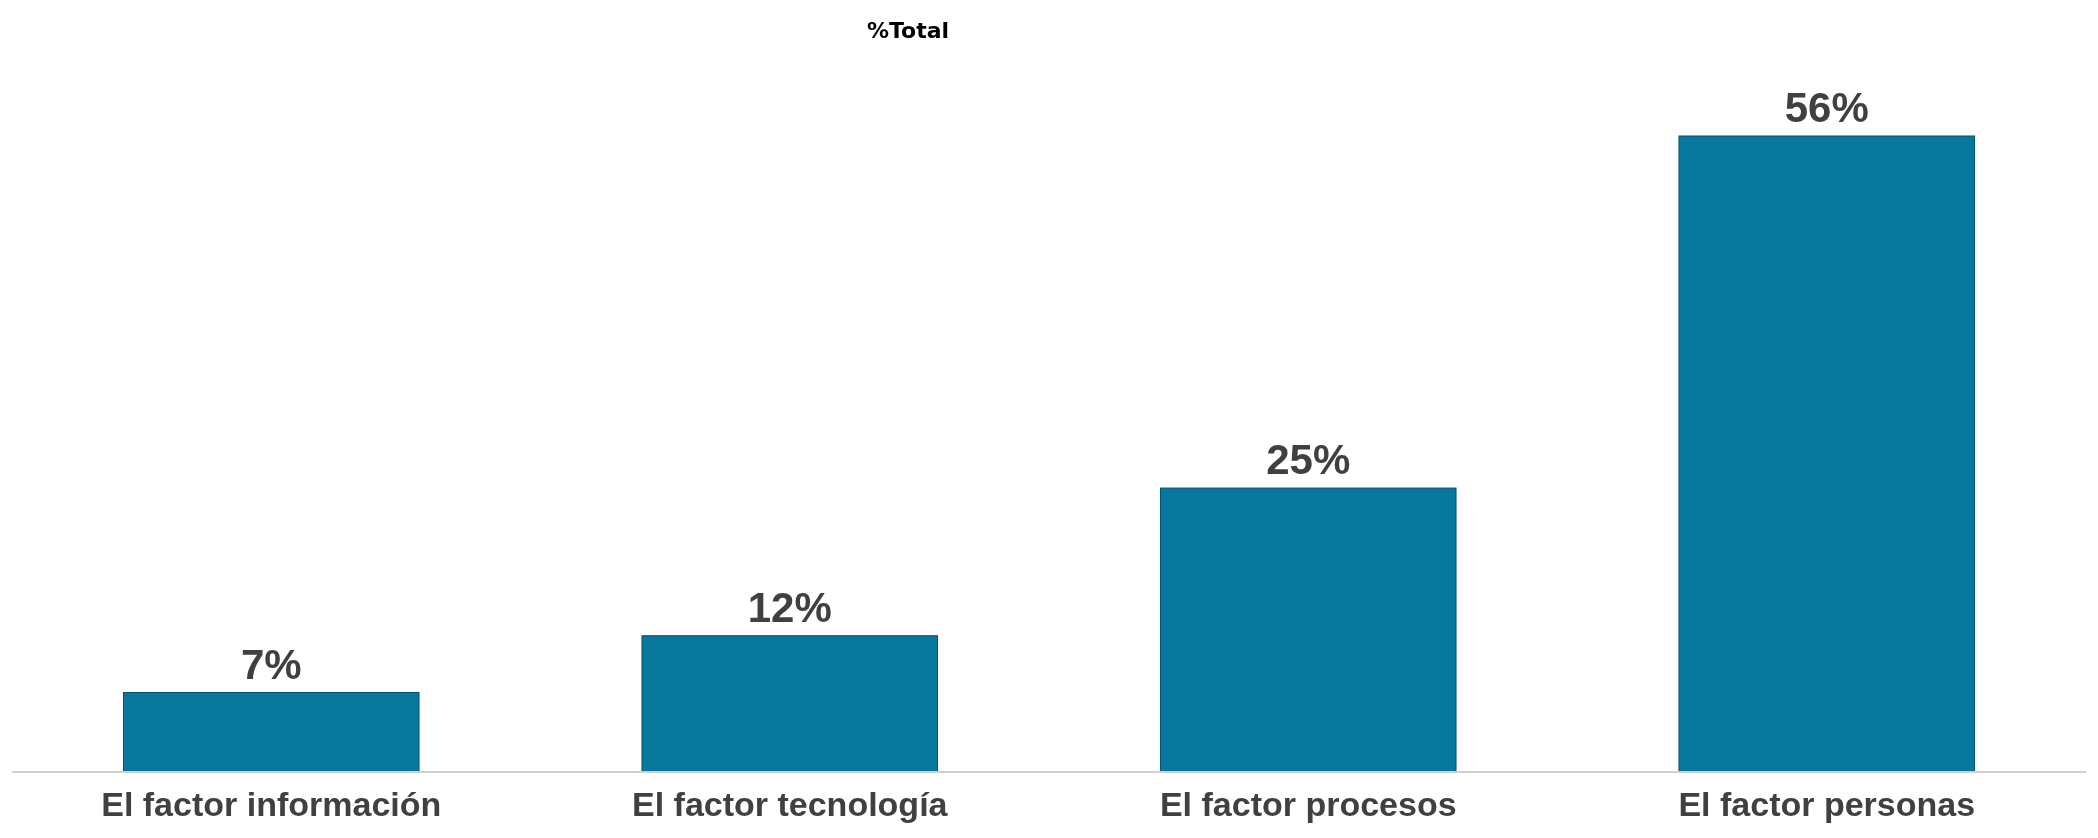 The image size is (2098, 838). What do you see at coordinates (1826, 107) in the screenshot?
I see `data-label: 56%` at bounding box center [1826, 107].